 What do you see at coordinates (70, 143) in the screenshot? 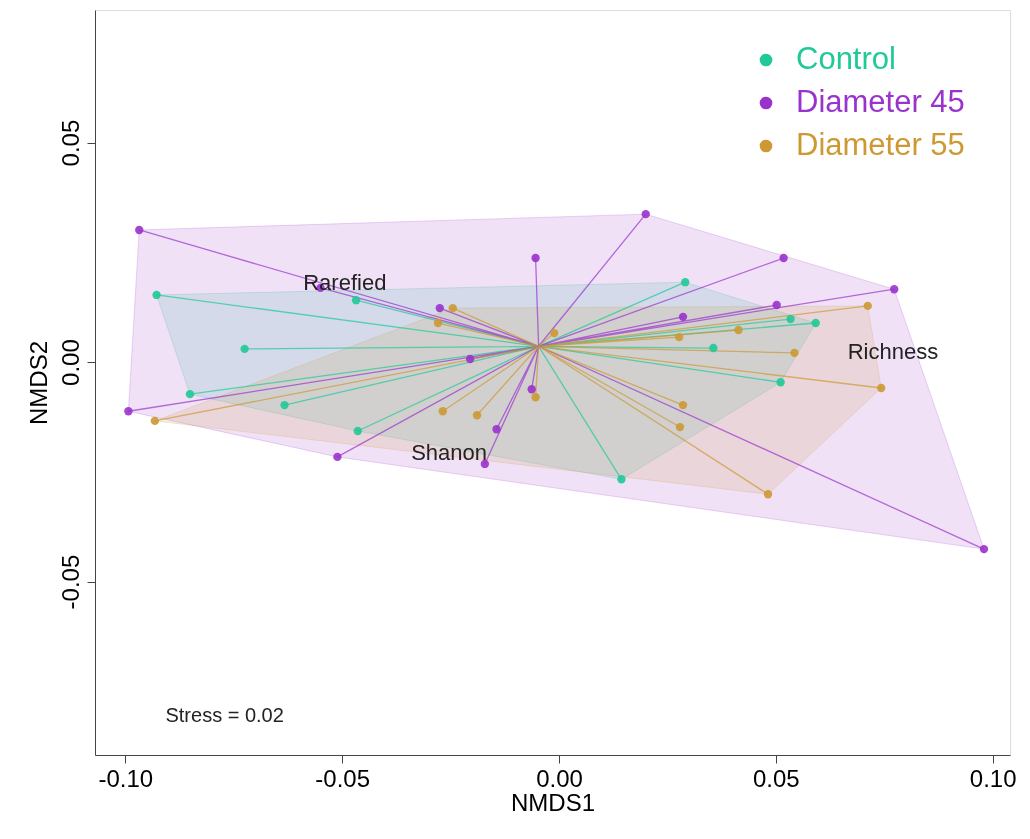
I see `y-tick-label: 0.05` at bounding box center [70, 143].